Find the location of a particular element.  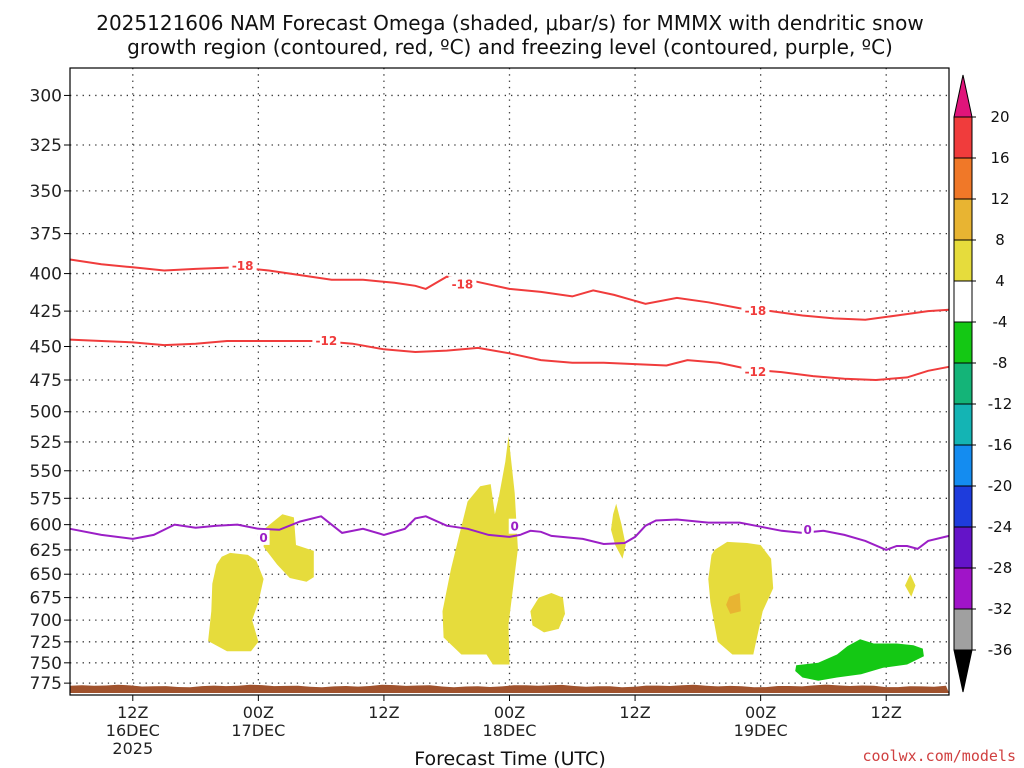

colorbar-label: -36 is located at coordinates (1000, 650).